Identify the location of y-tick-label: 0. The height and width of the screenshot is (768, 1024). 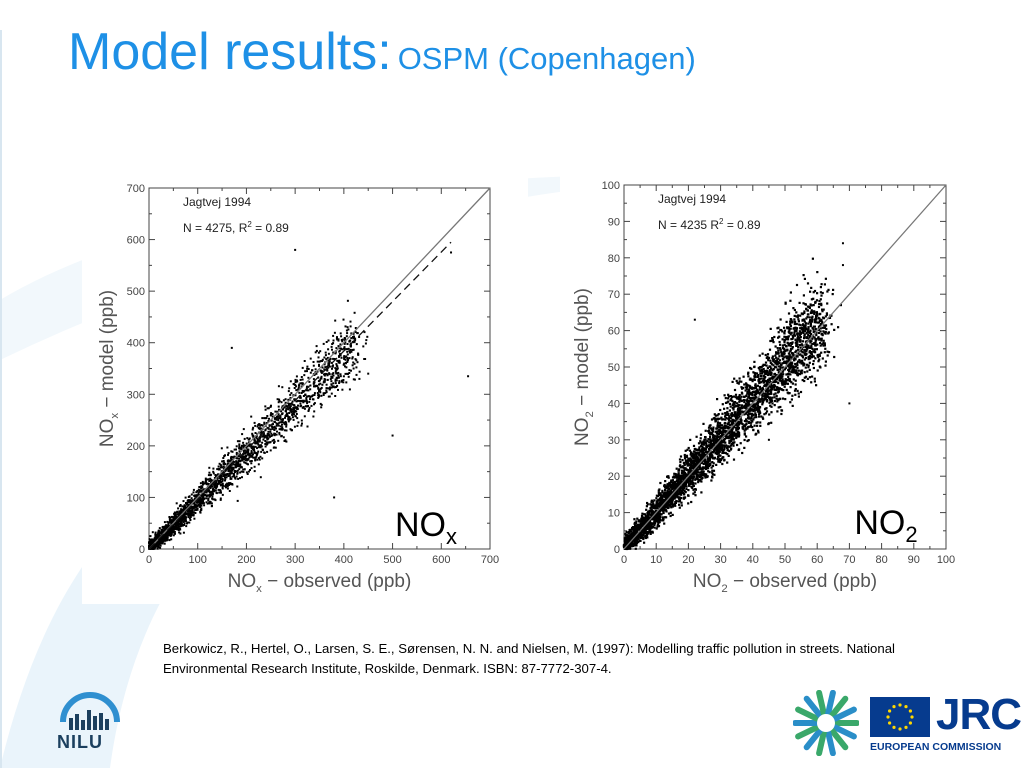
(617, 550).